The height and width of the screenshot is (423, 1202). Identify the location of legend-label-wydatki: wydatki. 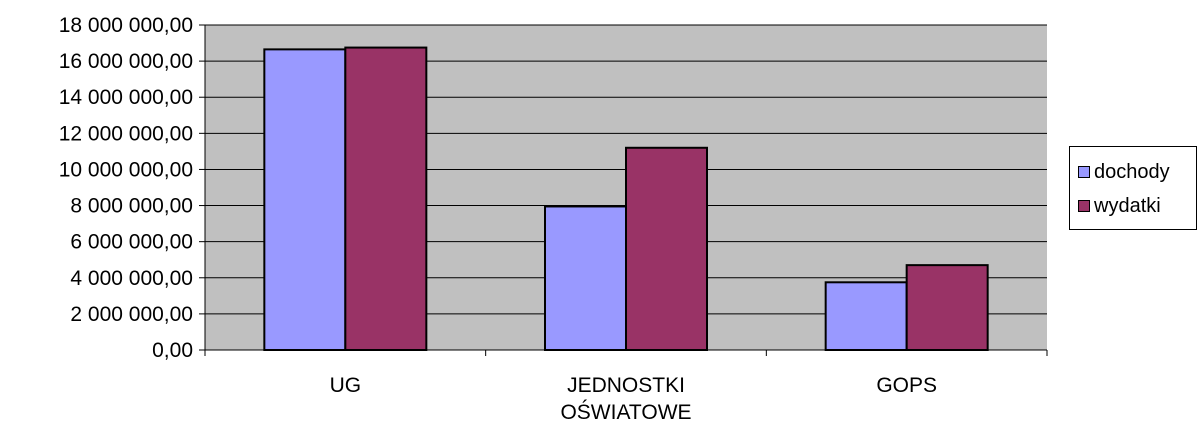
(1127, 205).